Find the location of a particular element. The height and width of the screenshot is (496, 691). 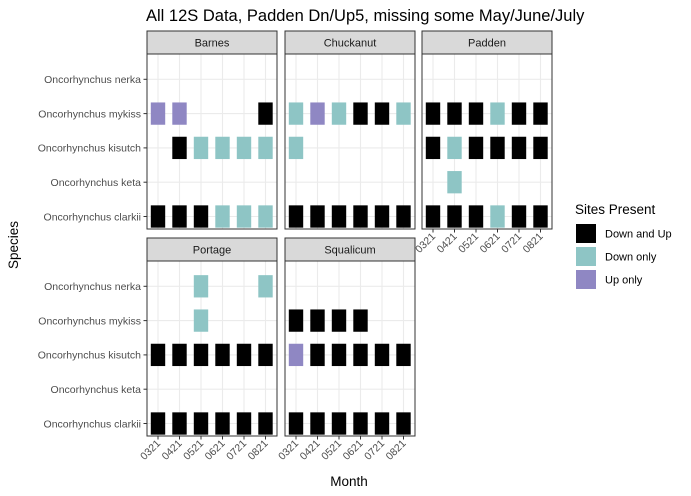

legend-item-down-and-up: Down and Up is located at coordinates (624, 233).